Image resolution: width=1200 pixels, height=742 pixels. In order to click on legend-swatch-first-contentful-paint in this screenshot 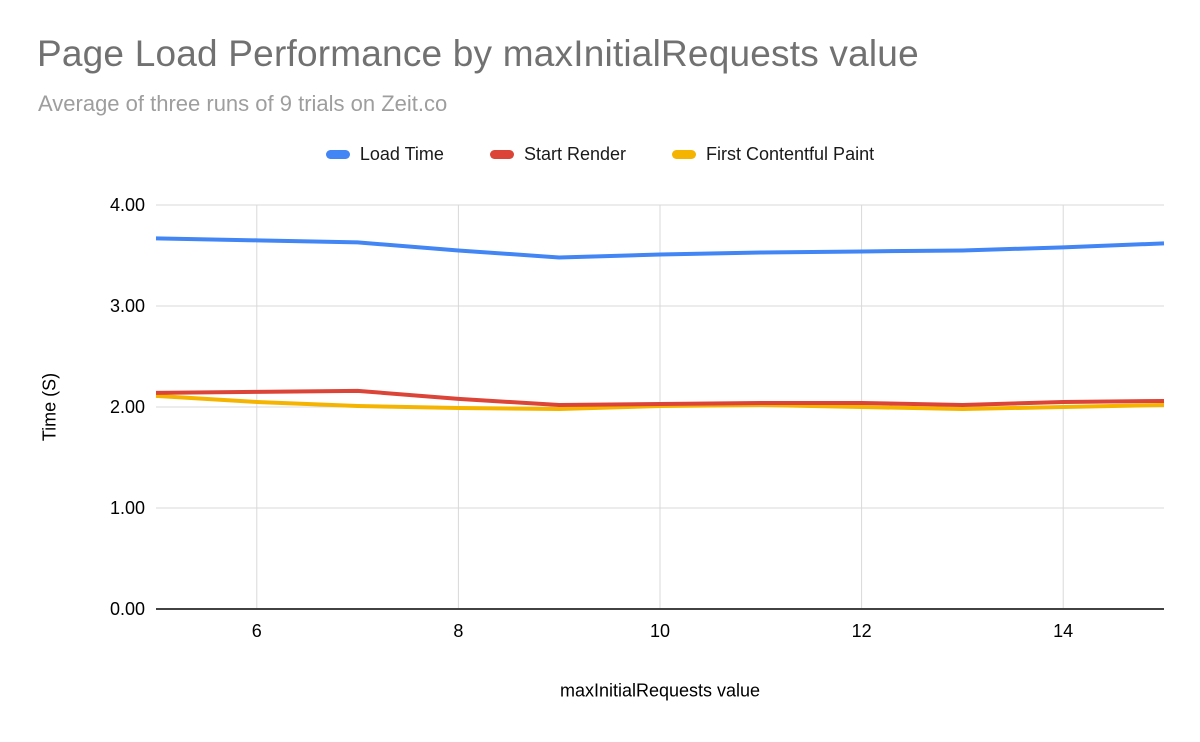, I will do `click(684, 154)`.